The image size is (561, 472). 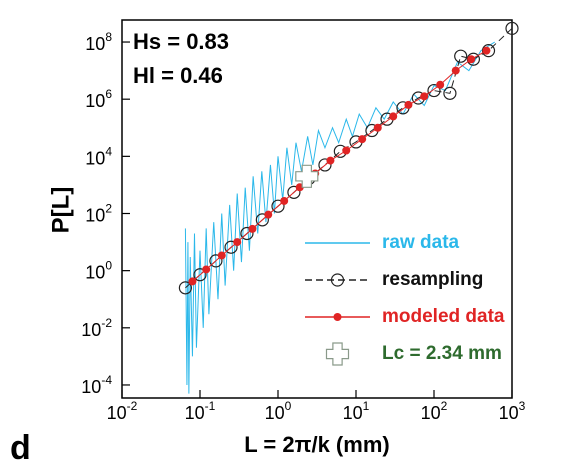 I want to click on cross-marker, so click(x=307, y=176).